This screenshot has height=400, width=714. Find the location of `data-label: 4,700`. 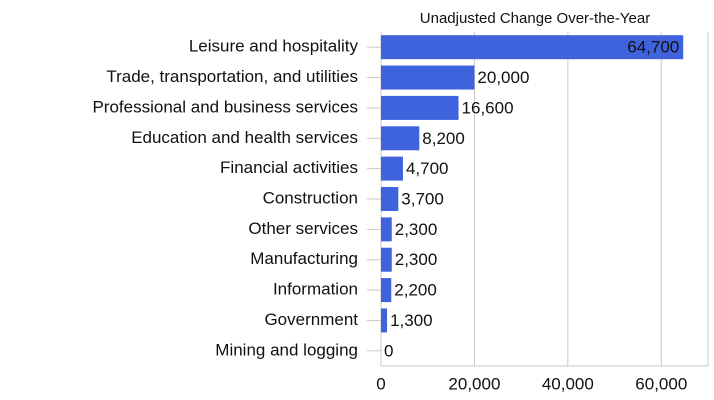

data-label: 4,700 is located at coordinates (427, 168).